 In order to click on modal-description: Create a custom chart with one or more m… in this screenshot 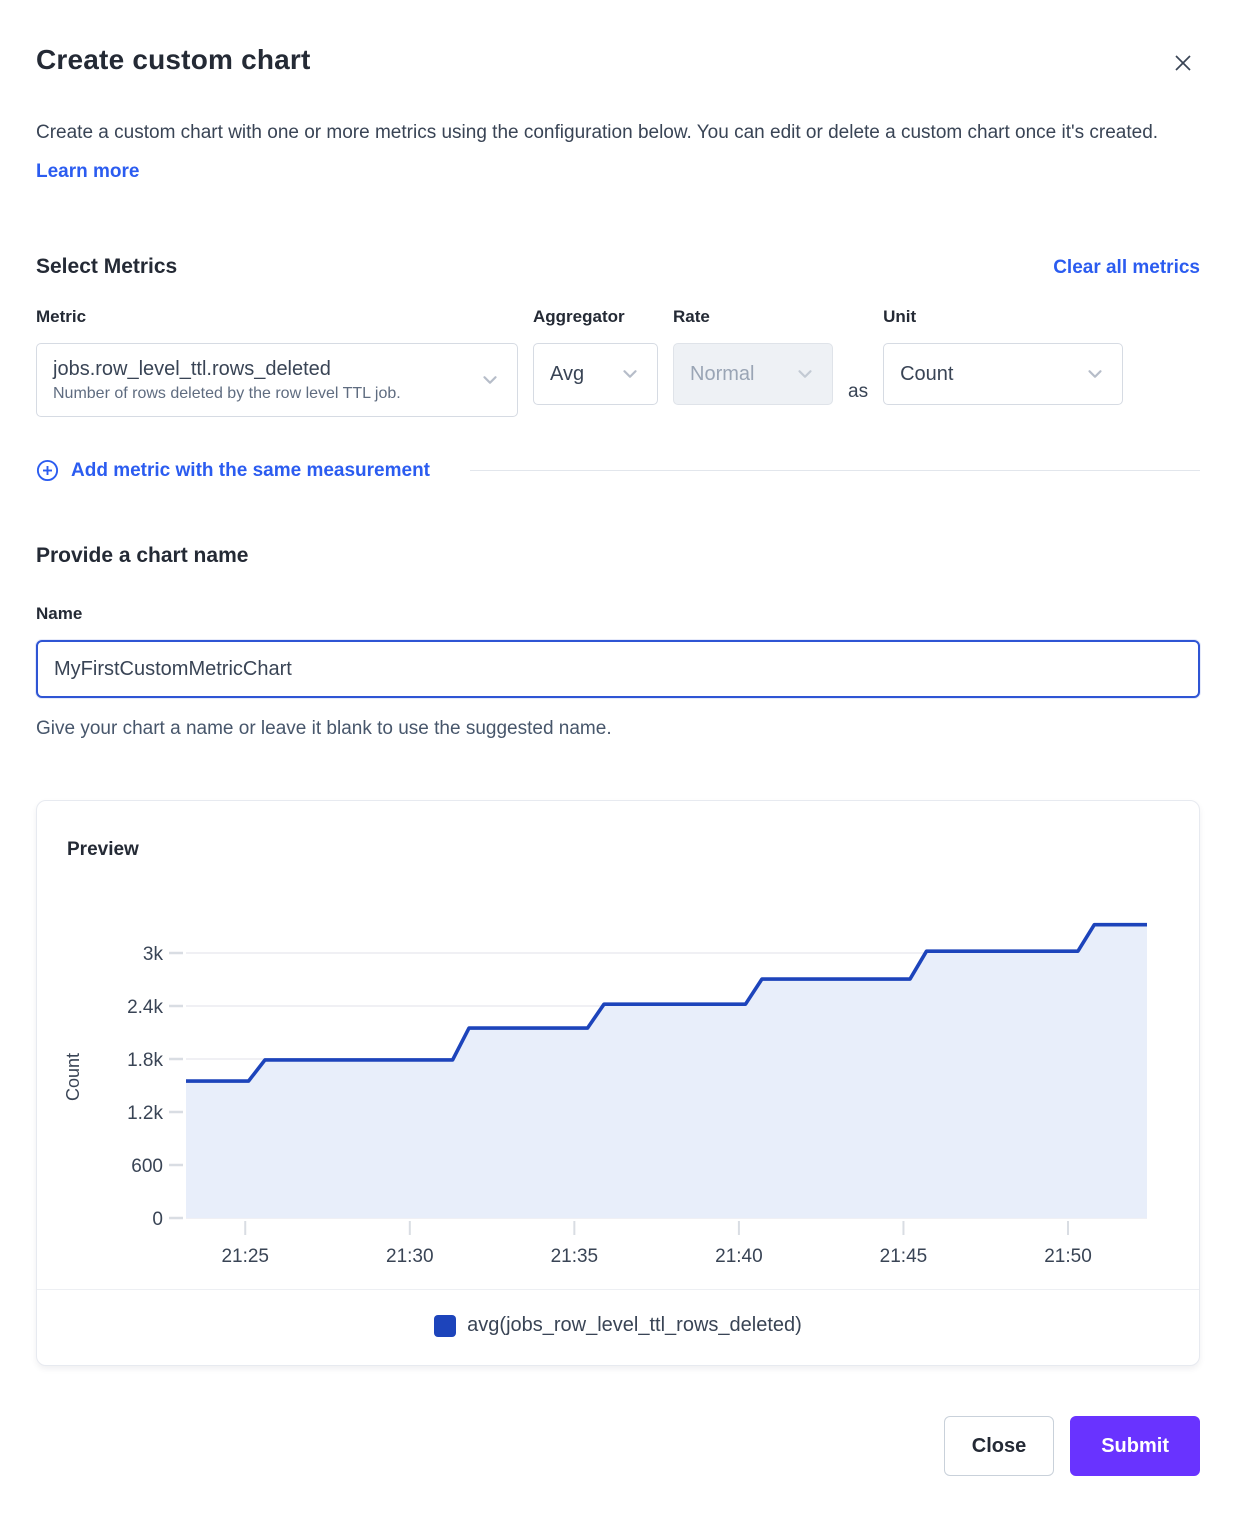, I will do `click(616, 152)`.